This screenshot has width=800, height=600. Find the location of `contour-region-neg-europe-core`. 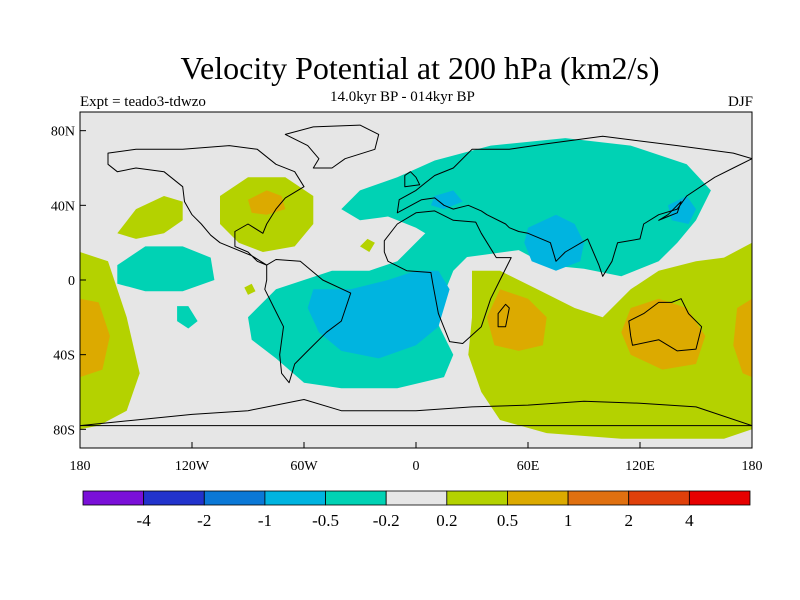

contour-region-neg-europe-core is located at coordinates (446, 200).